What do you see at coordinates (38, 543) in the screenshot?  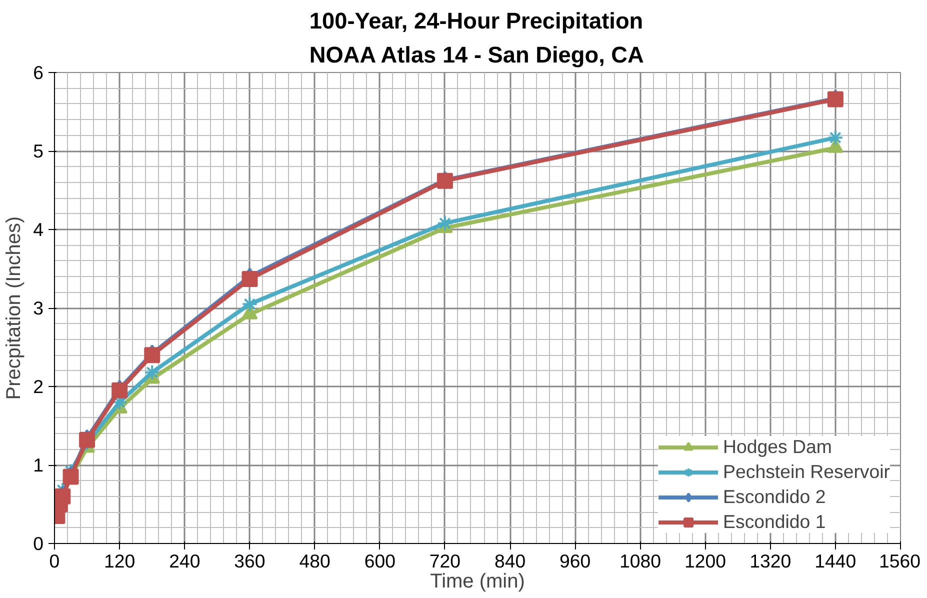 I see `y-tick-label: 0` at bounding box center [38, 543].